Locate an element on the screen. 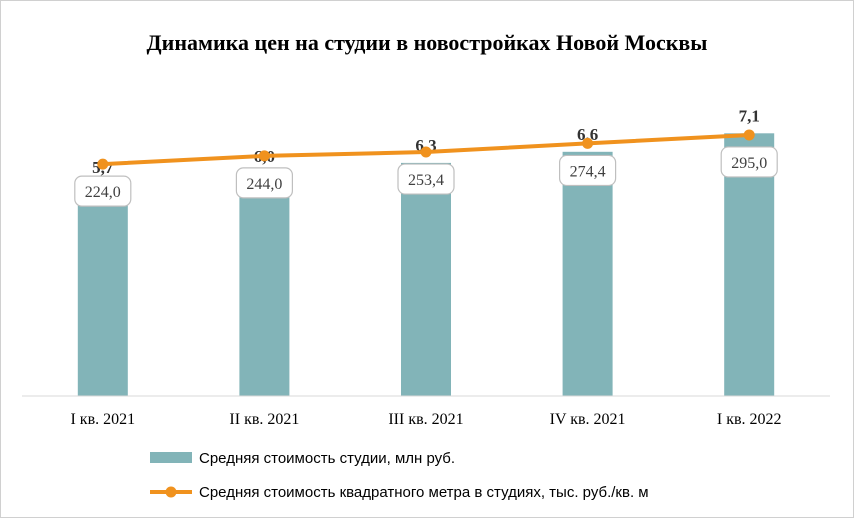  line-value-label-5: 295,0 is located at coordinates (749, 163).